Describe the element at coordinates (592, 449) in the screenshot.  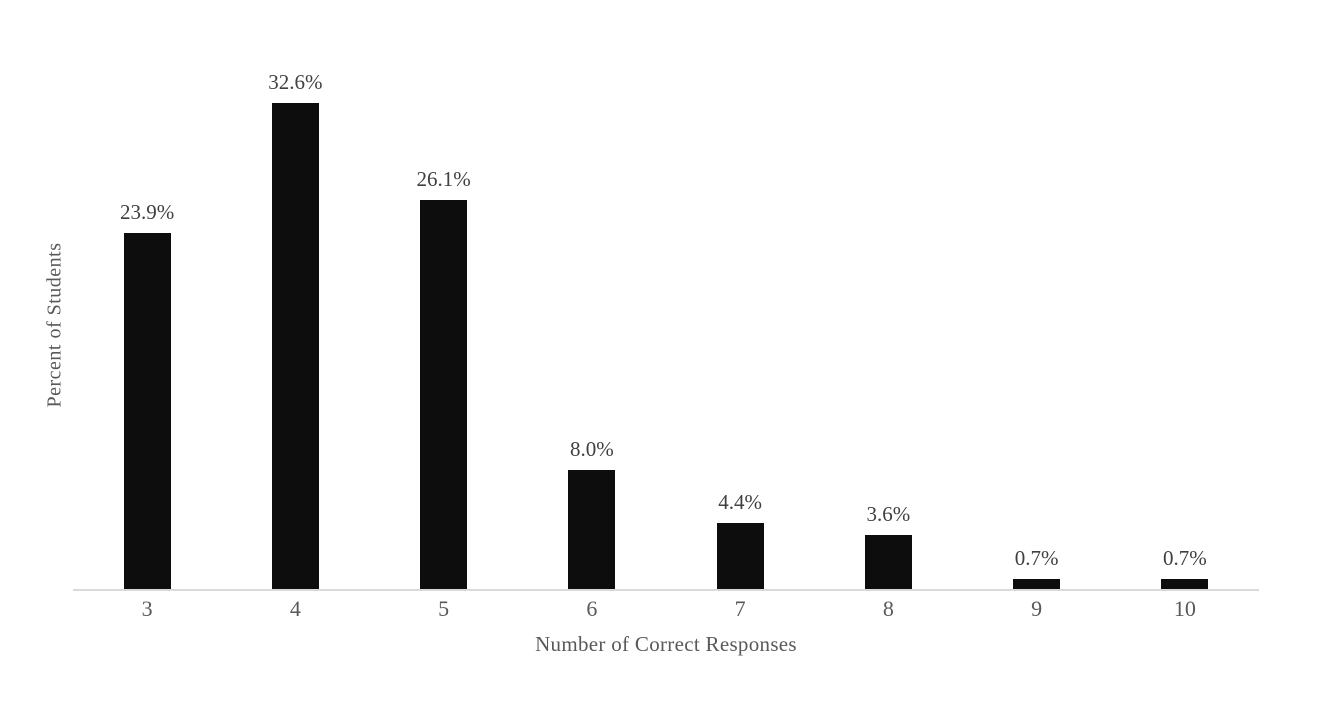
I see `bar-value-label-6: 8.0%` at that location.